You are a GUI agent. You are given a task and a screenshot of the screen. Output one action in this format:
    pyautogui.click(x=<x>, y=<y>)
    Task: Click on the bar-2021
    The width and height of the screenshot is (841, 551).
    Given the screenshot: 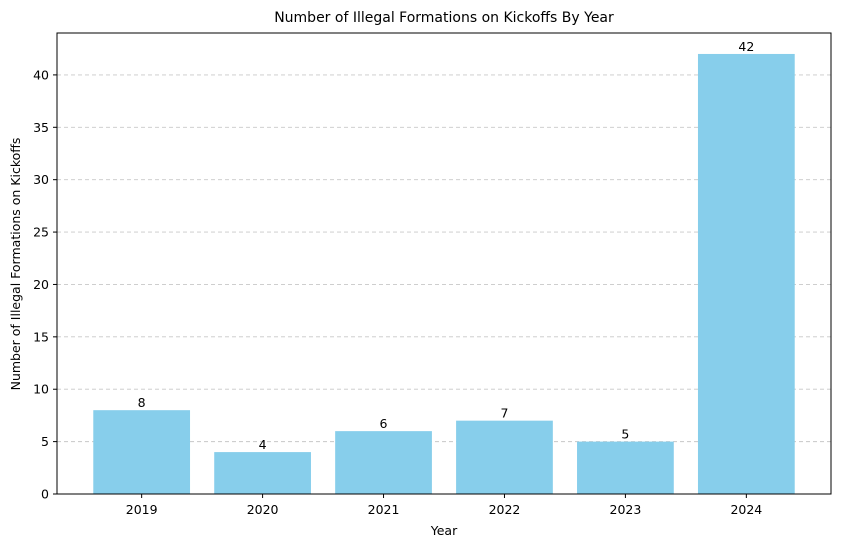 What is the action you would take?
    pyautogui.click(x=383, y=462)
    